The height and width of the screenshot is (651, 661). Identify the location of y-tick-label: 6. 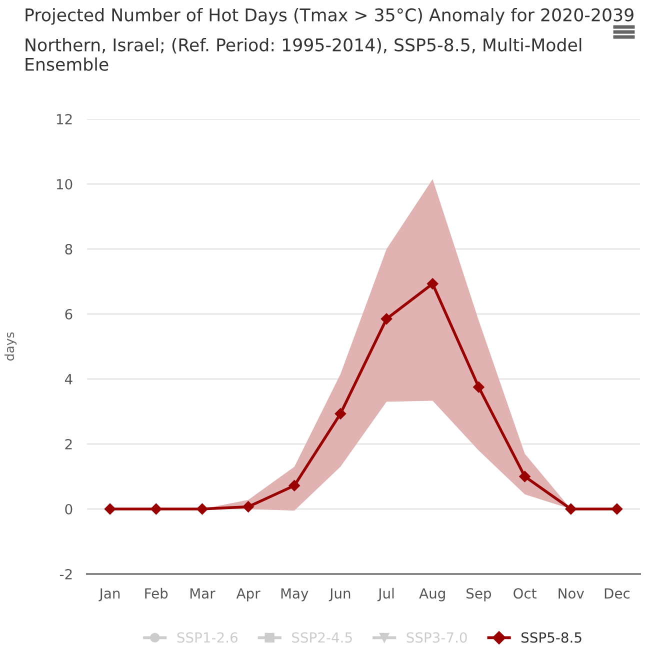
(68, 314).